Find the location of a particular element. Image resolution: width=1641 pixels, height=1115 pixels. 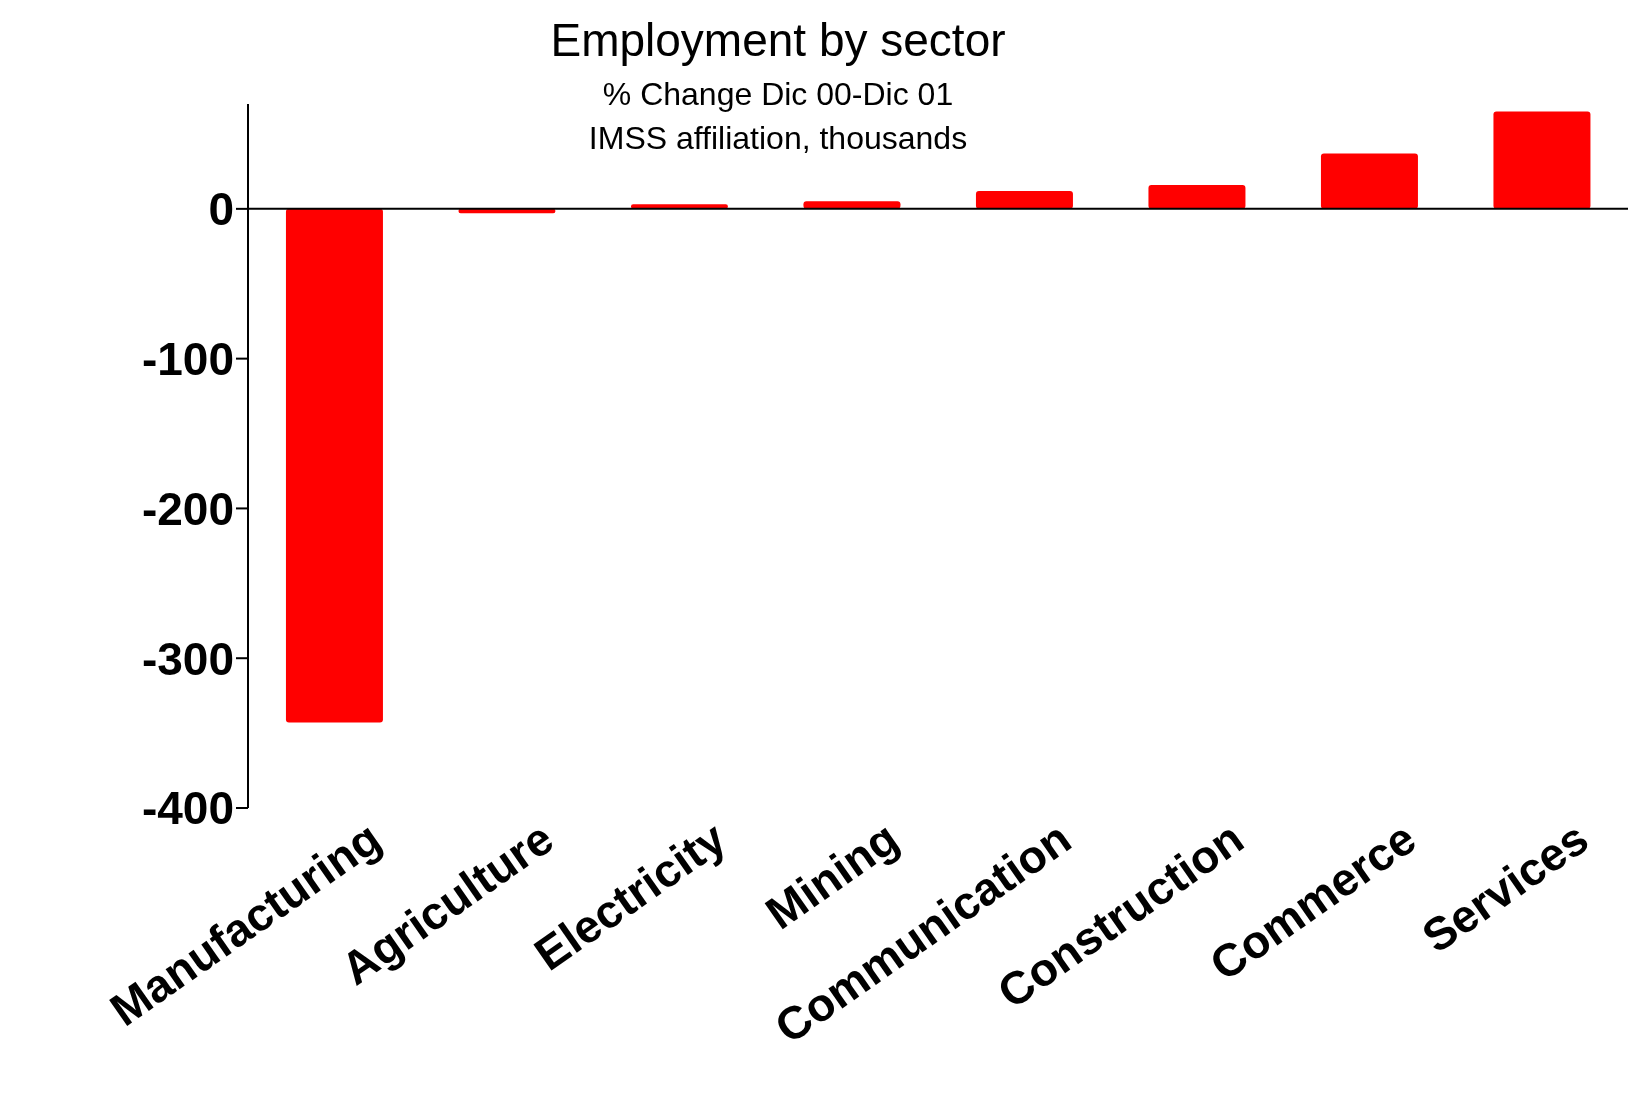

y-tick-label: -400 is located at coordinates (187, 808).